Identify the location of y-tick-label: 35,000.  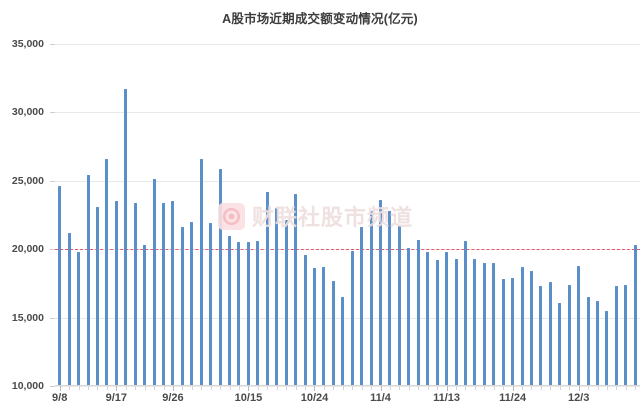
(27, 44).